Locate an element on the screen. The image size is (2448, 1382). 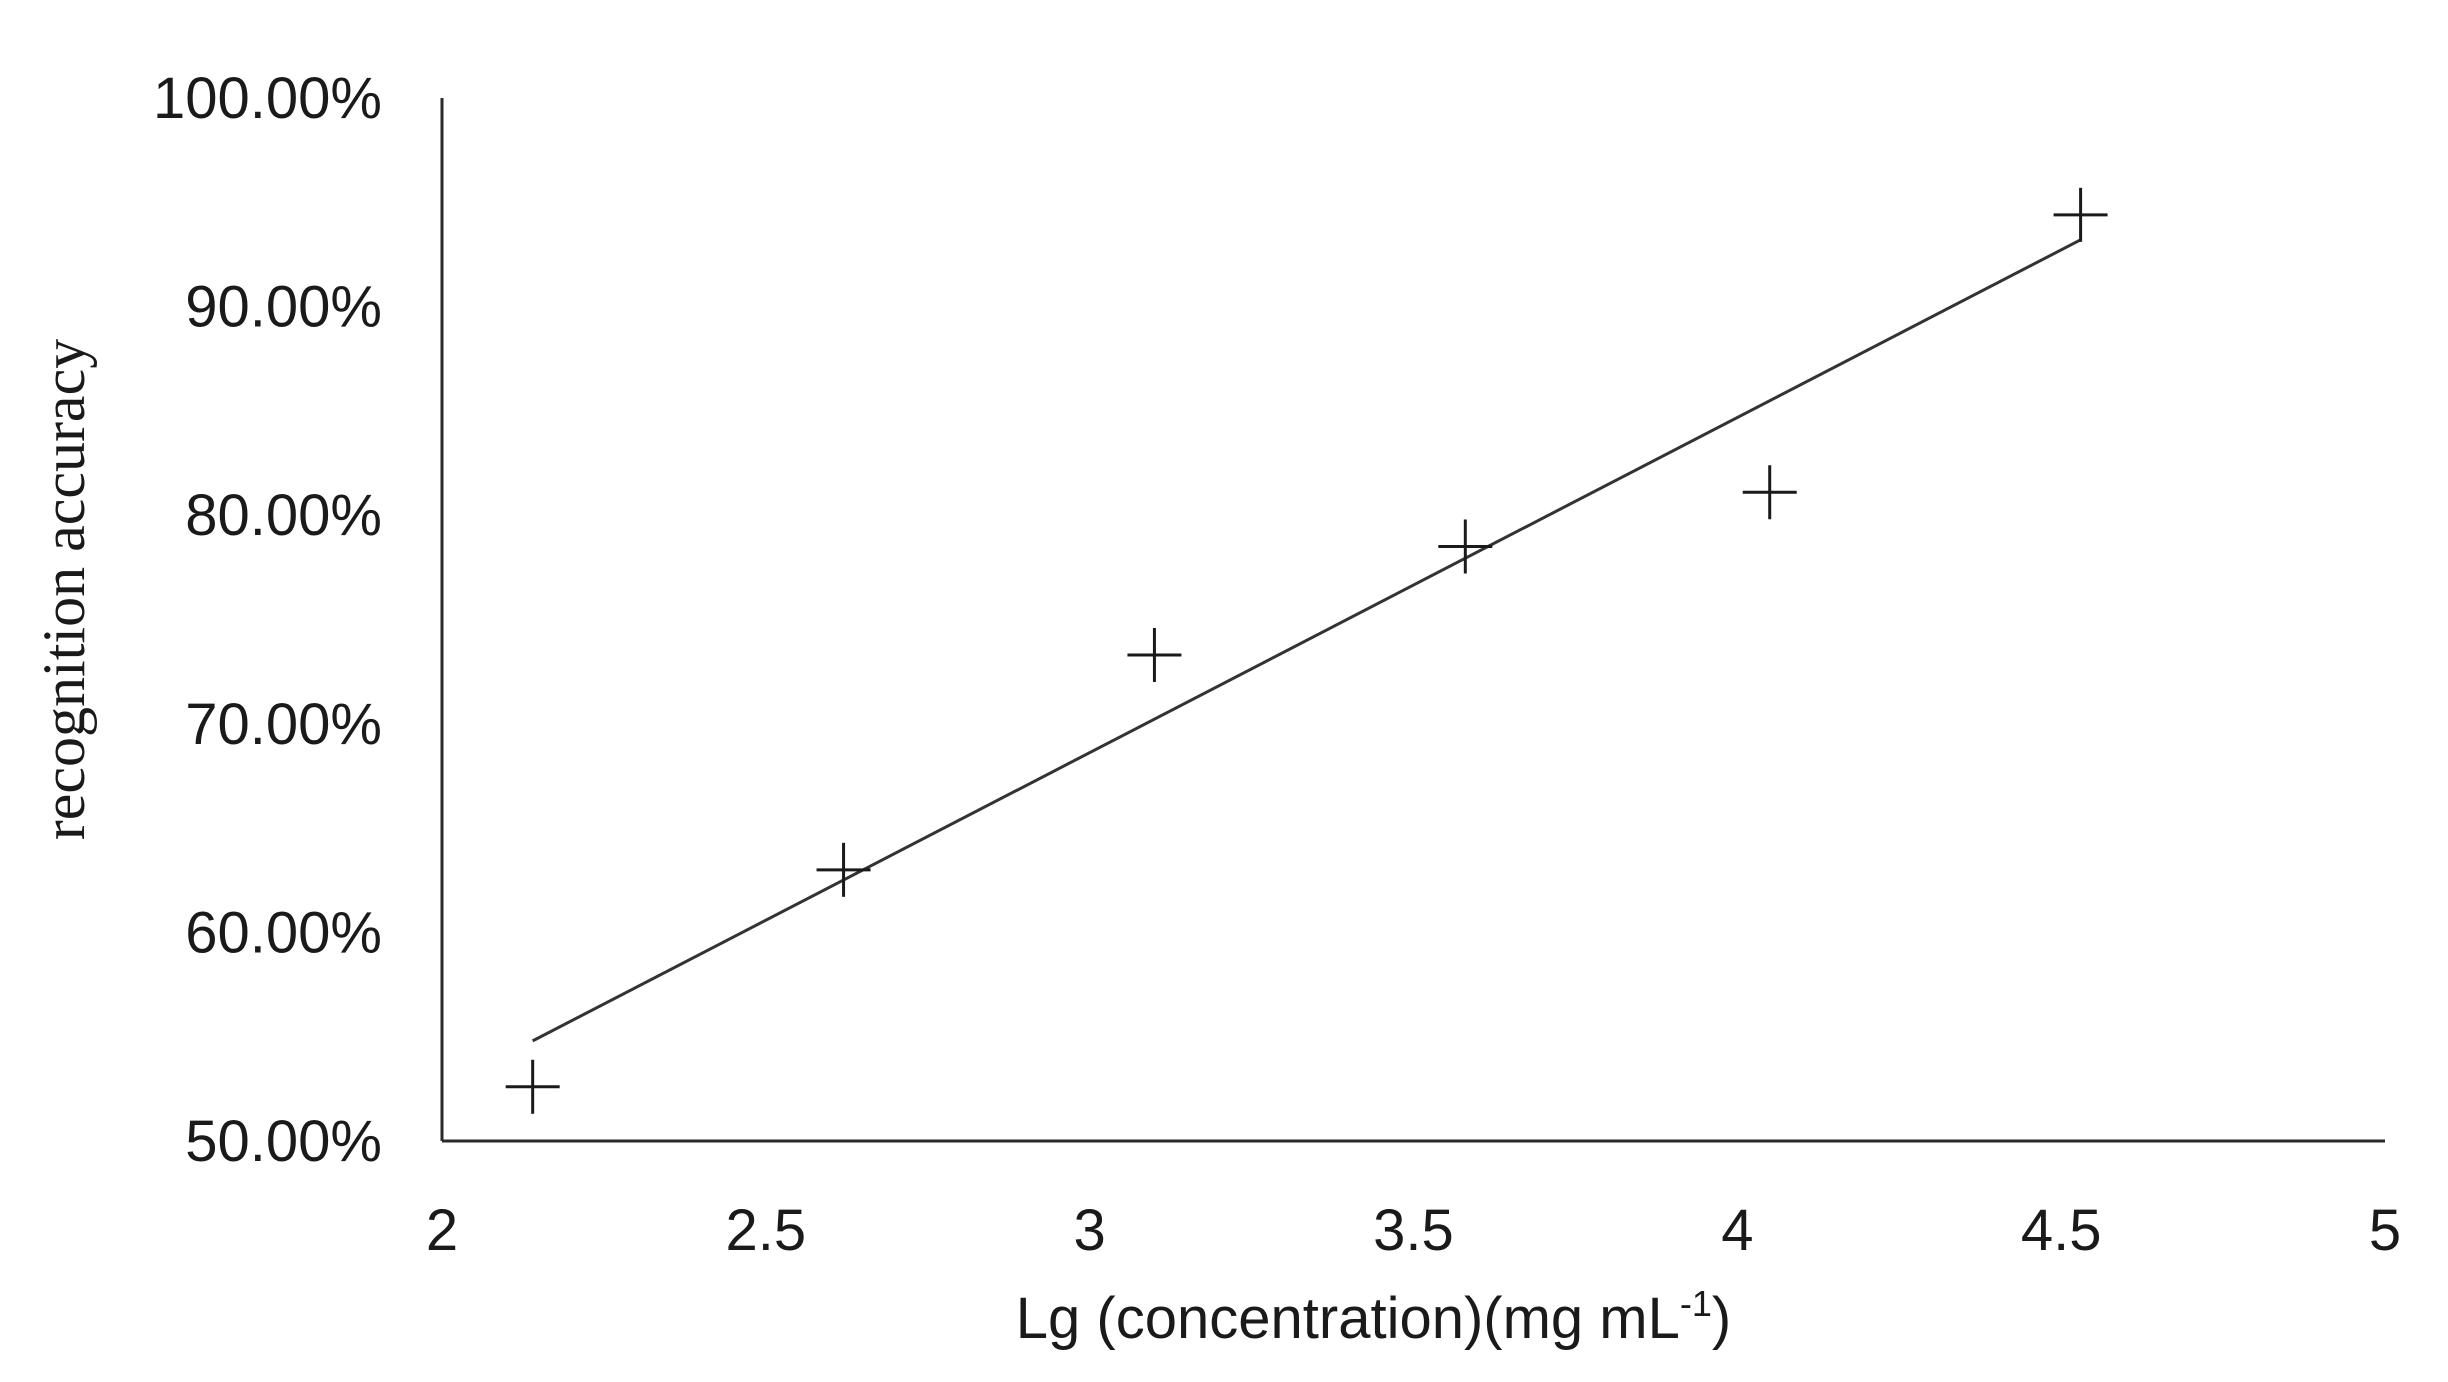
y-axis-title: recognition accuracy is located at coordinates (64, 589).